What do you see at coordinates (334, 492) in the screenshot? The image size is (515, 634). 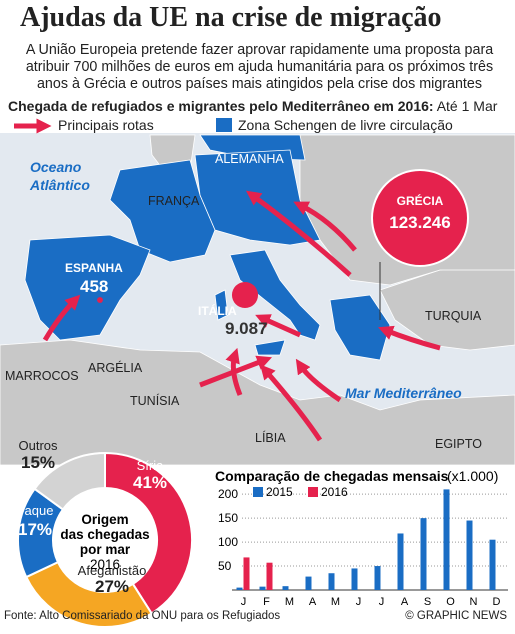 I see `legend-label: 2016` at bounding box center [334, 492].